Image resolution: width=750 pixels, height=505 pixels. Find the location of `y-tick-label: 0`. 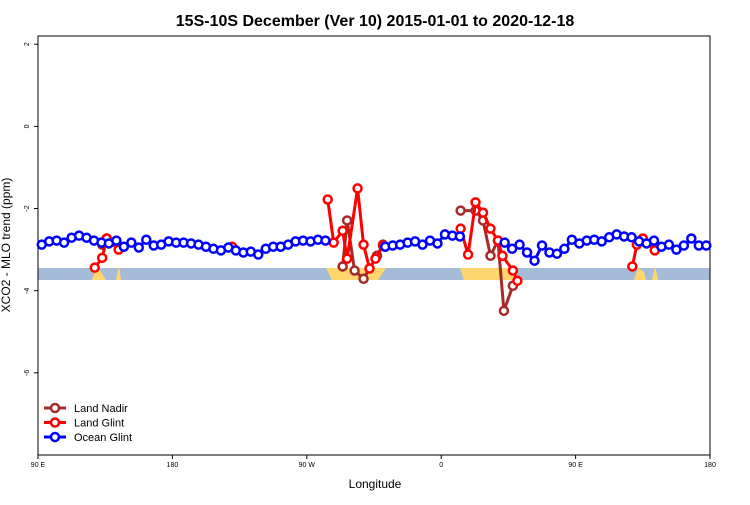

y-tick-label: 0 is located at coordinates (27, 126).